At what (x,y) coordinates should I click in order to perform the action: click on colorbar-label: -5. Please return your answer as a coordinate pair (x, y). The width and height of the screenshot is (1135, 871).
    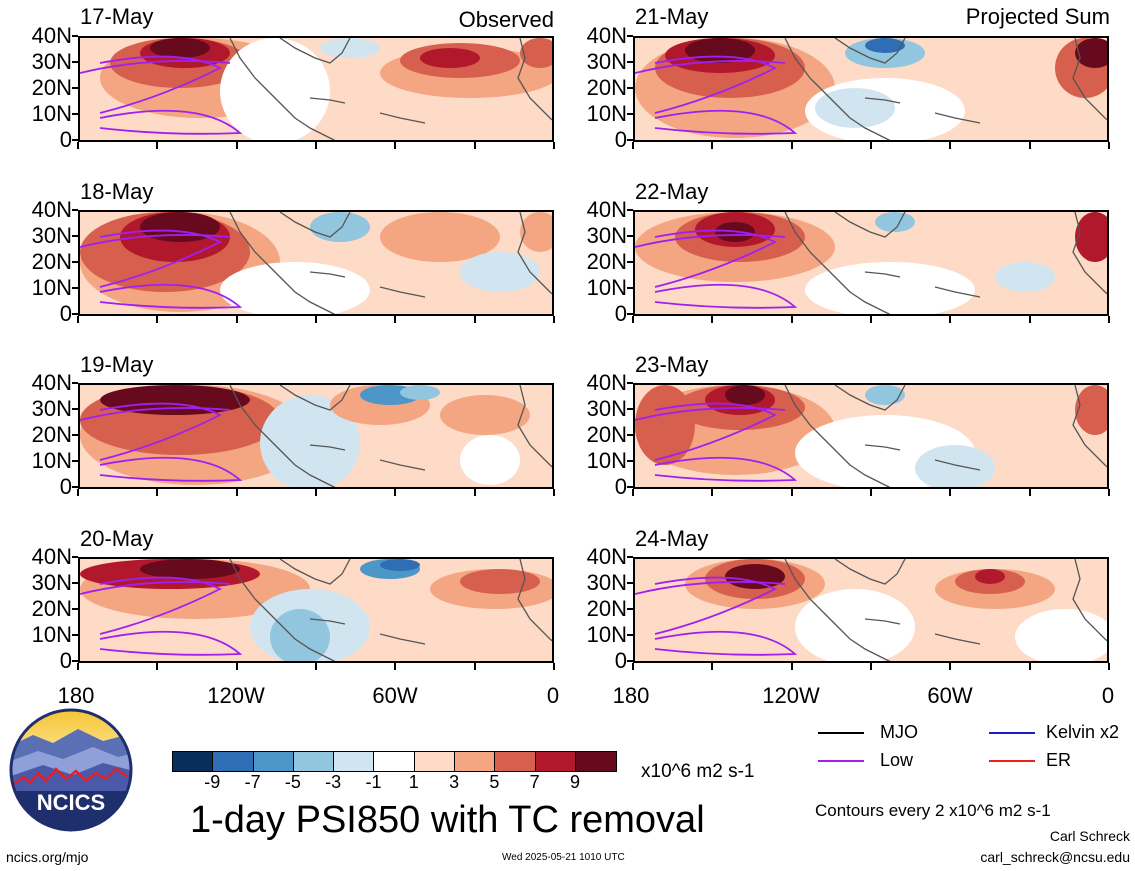
    Looking at the image, I should click on (292, 782).